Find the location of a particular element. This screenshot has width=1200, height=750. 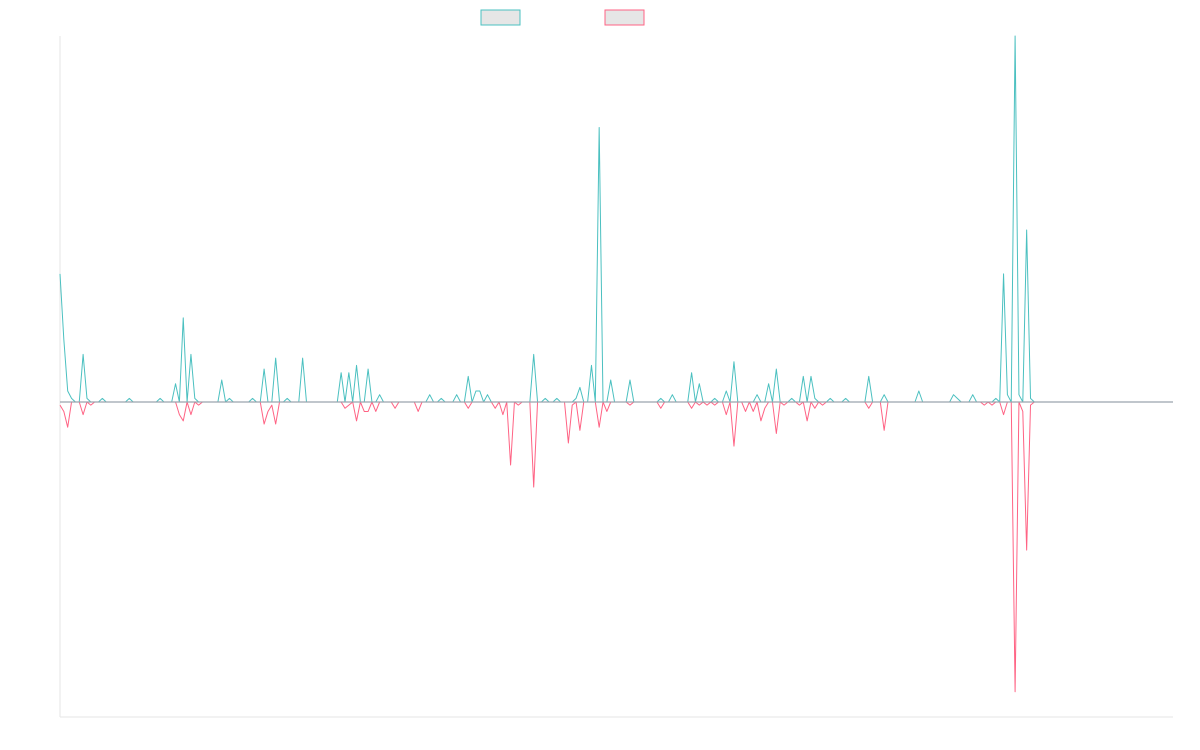

chart-legend is located at coordinates (562, 17).